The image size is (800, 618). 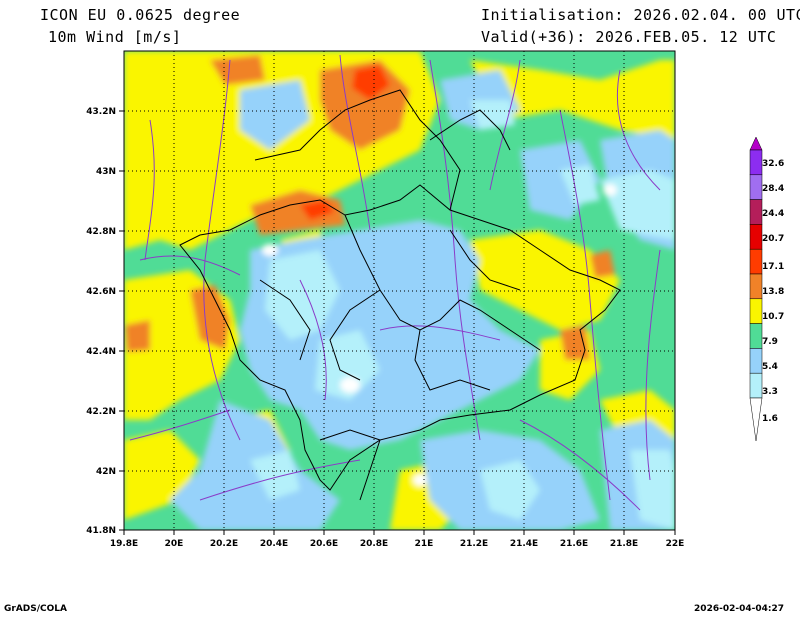 I want to click on lat-label: 42N, so click(x=106, y=472).